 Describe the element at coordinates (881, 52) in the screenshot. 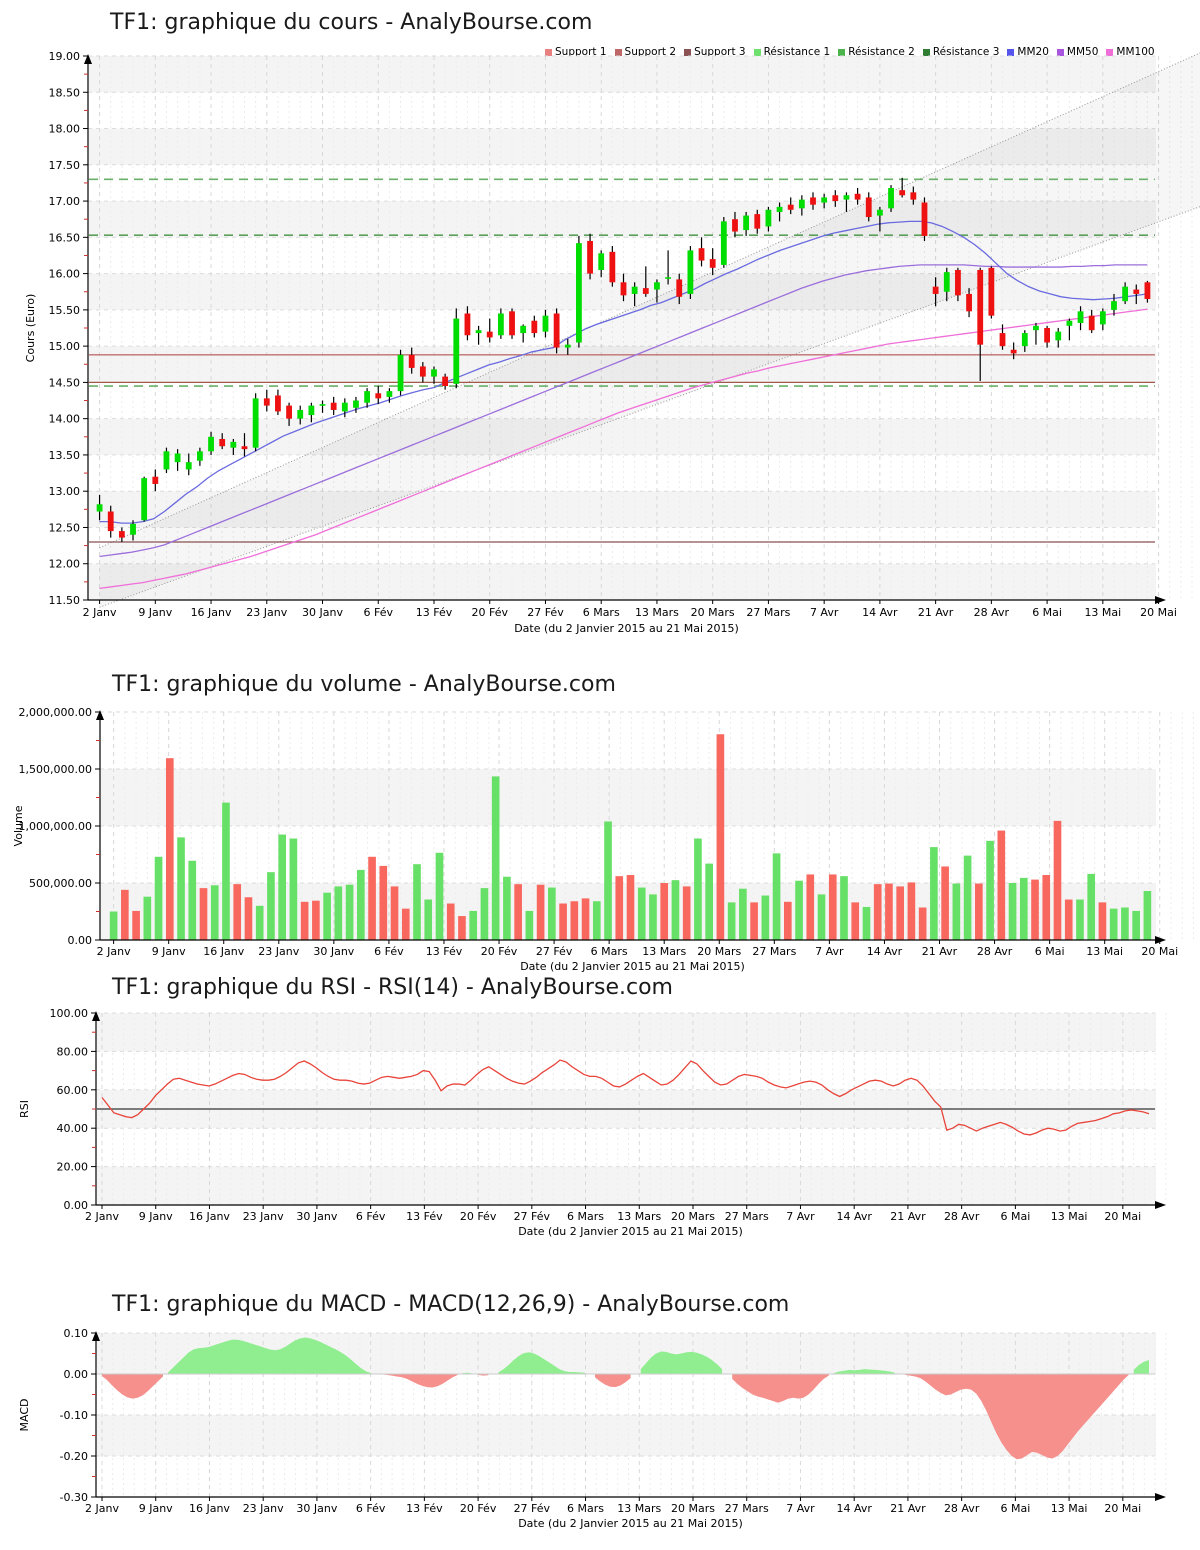

I see `legend-label: Résistance 2` at that location.